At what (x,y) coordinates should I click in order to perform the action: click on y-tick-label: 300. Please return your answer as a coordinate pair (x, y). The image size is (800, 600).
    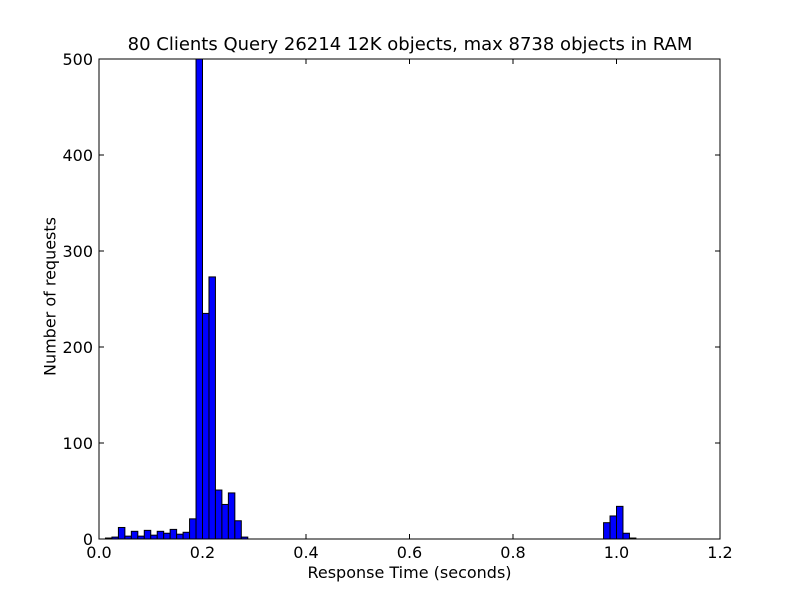
    Looking at the image, I should click on (77, 251).